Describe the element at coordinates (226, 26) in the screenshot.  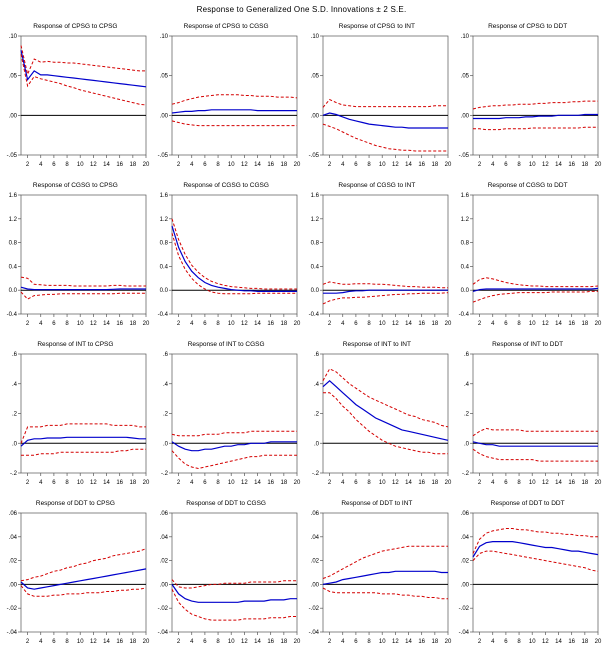
I see `subplot-title: Response of CPSG to CGSG` at that location.